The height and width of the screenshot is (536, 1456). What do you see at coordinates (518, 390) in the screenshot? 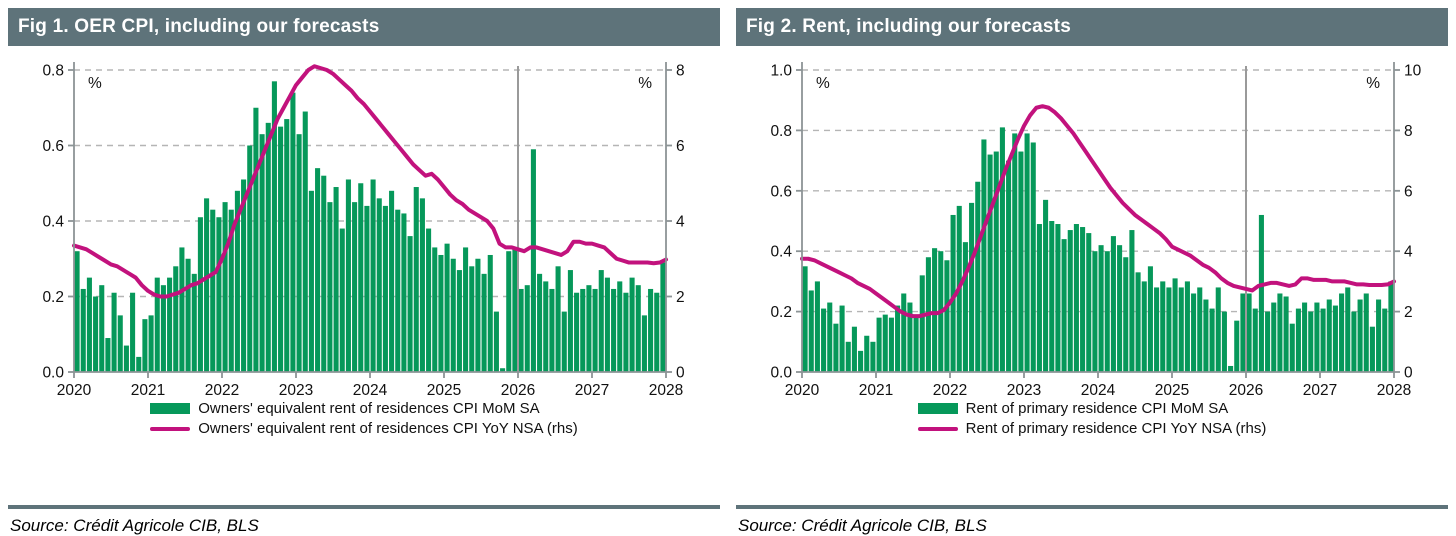
I see `svg-text: 2026` at bounding box center [518, 390].